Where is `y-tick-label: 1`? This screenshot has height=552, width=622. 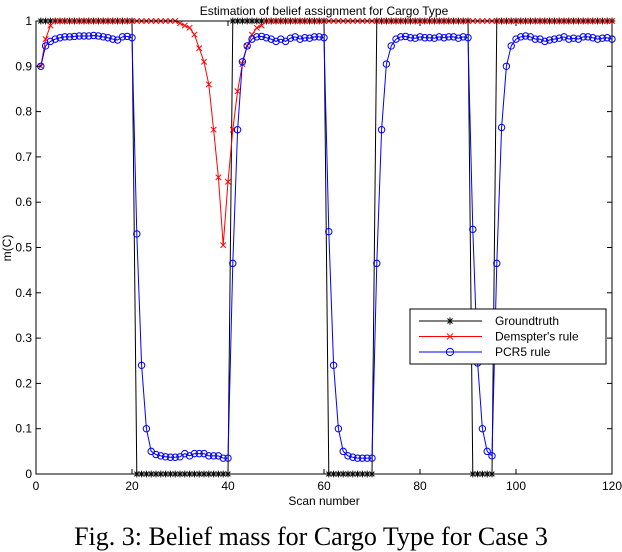
y-tick-label: 1 is located at coordinates (28, 21).